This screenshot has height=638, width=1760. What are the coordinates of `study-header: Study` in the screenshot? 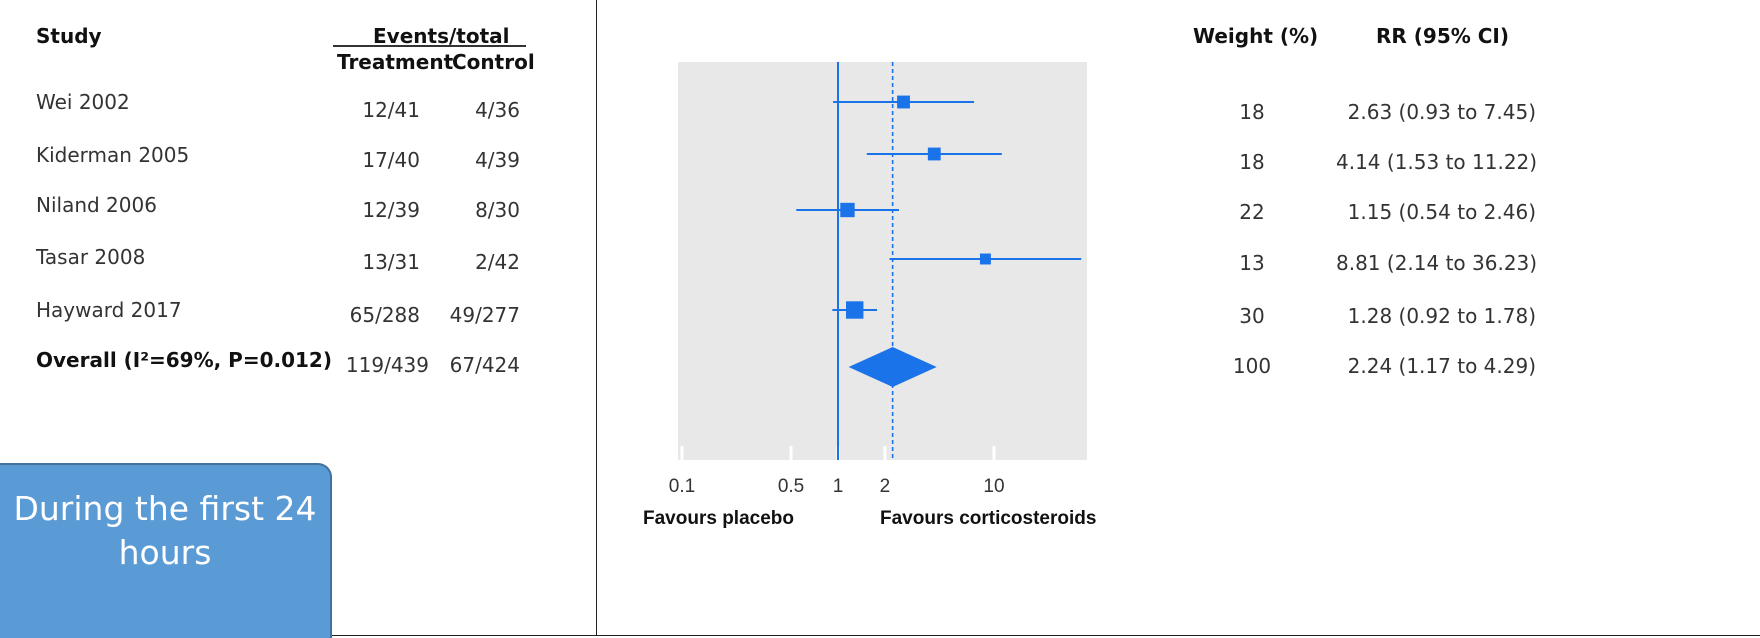 It's located at (69, 36).